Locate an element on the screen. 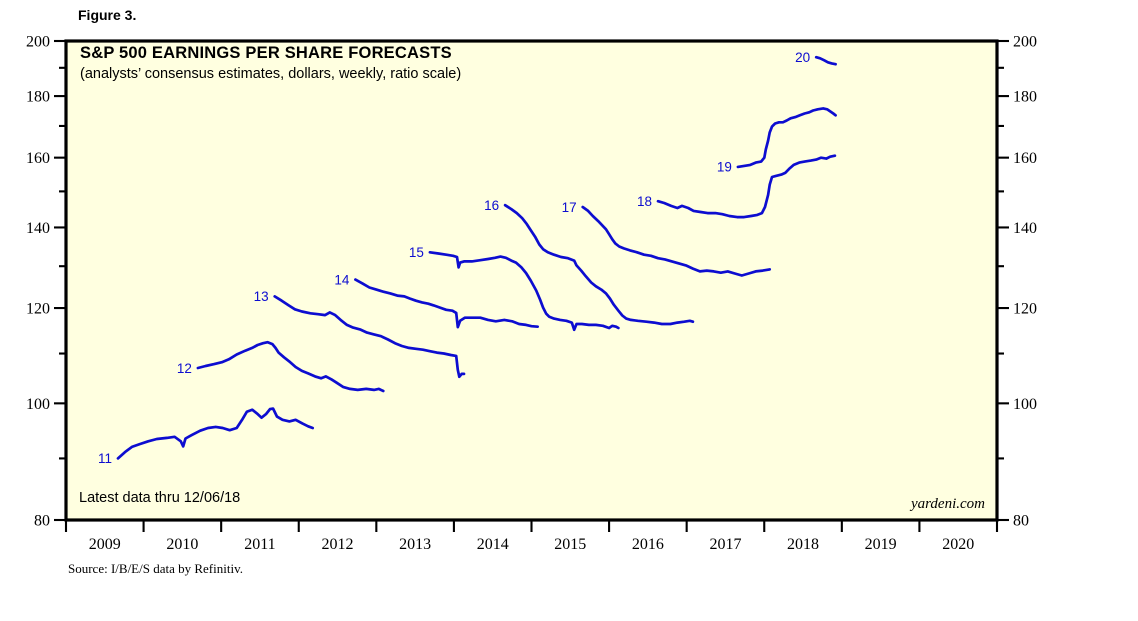 Image resolution: width=1138 pixels, height=621 pixels. y-tick-label-left: 120 is located at coordinates (38, 309).